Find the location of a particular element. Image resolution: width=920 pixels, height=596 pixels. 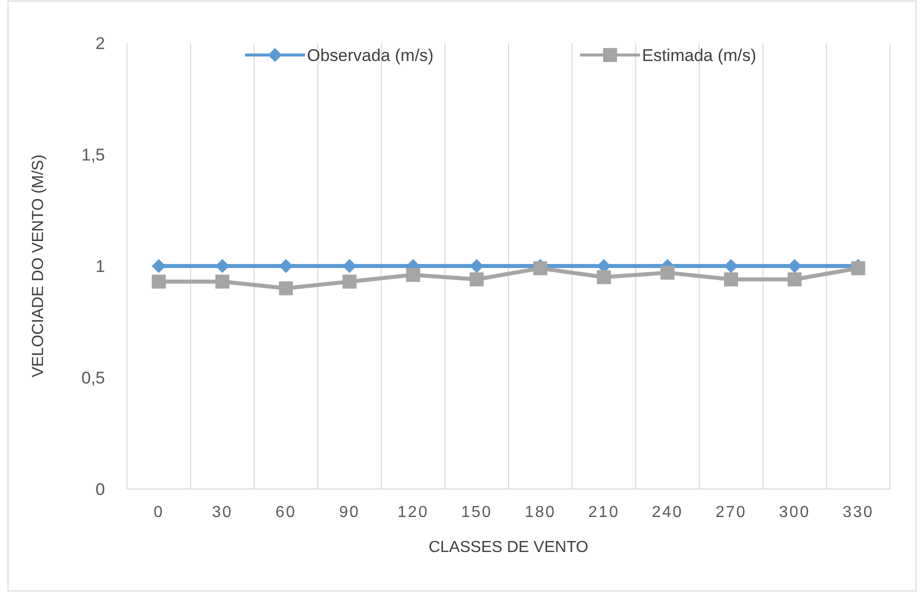

y-tick-label: 1 is located at coordinates (100, 266).